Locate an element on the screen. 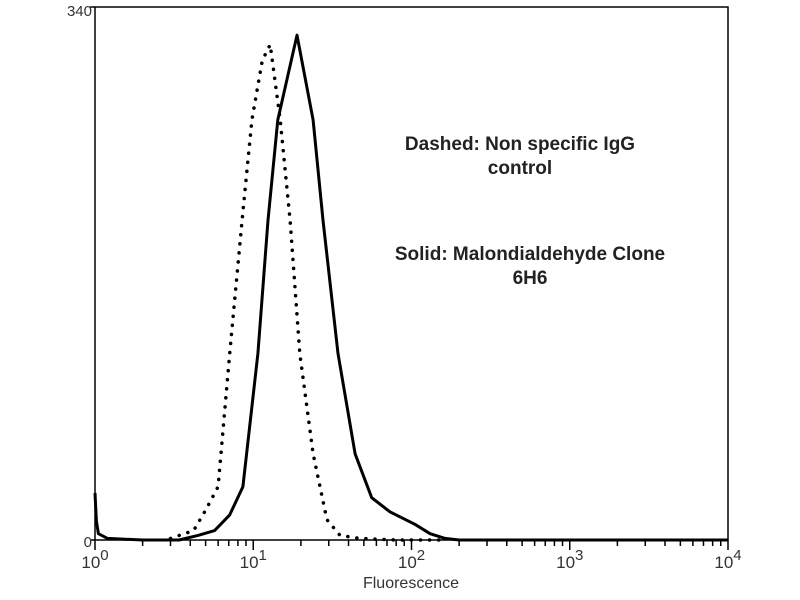 This screenshot has width=800, height=600. x-tick-label: 10⁰ is located at coordinates (94, 559).